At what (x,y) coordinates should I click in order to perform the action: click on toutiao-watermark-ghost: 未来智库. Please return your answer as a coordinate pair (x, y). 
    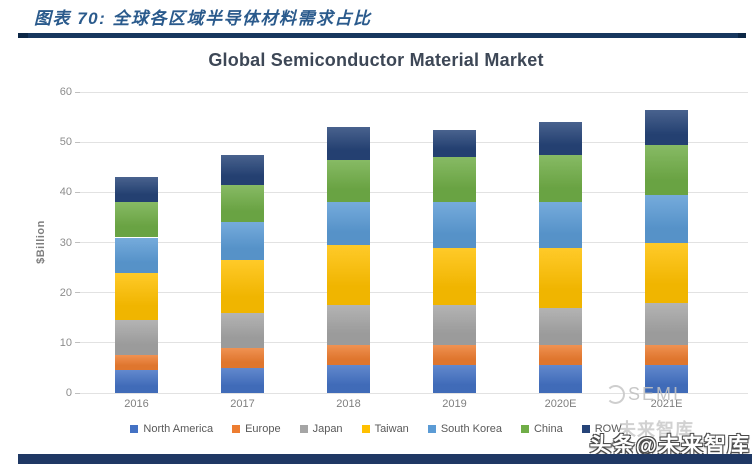
    Looking at the image, I should click on (656, 430).